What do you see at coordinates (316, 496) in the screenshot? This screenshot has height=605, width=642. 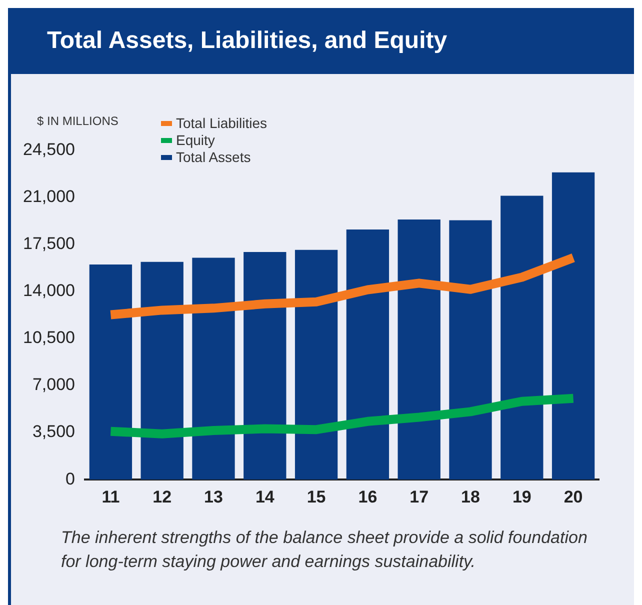 I see `x-tick-label: 15` at bounding box center [316, 496].